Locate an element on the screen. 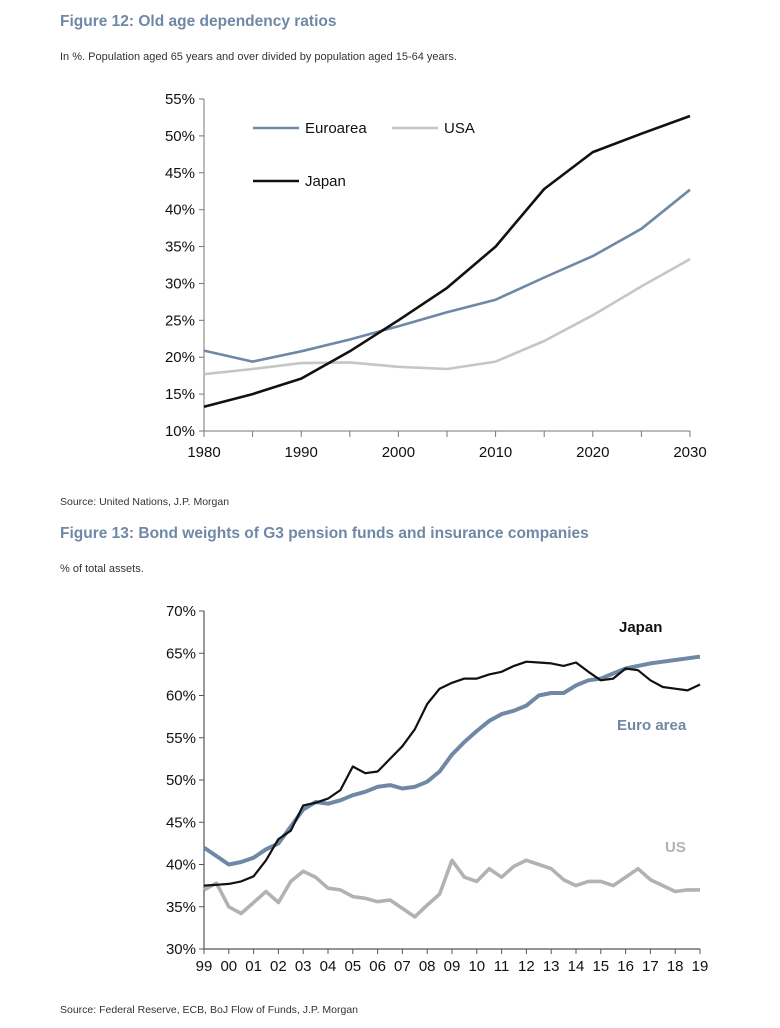 The image size is (780, 1028). x-tick-label: 10 is located at coordinates (476, 966).